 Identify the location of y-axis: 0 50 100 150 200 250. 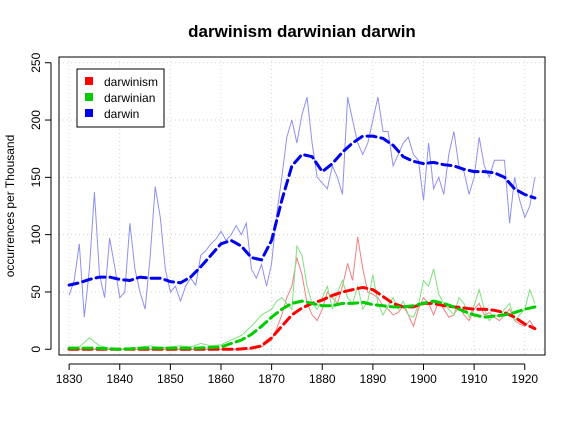
(40, 202).